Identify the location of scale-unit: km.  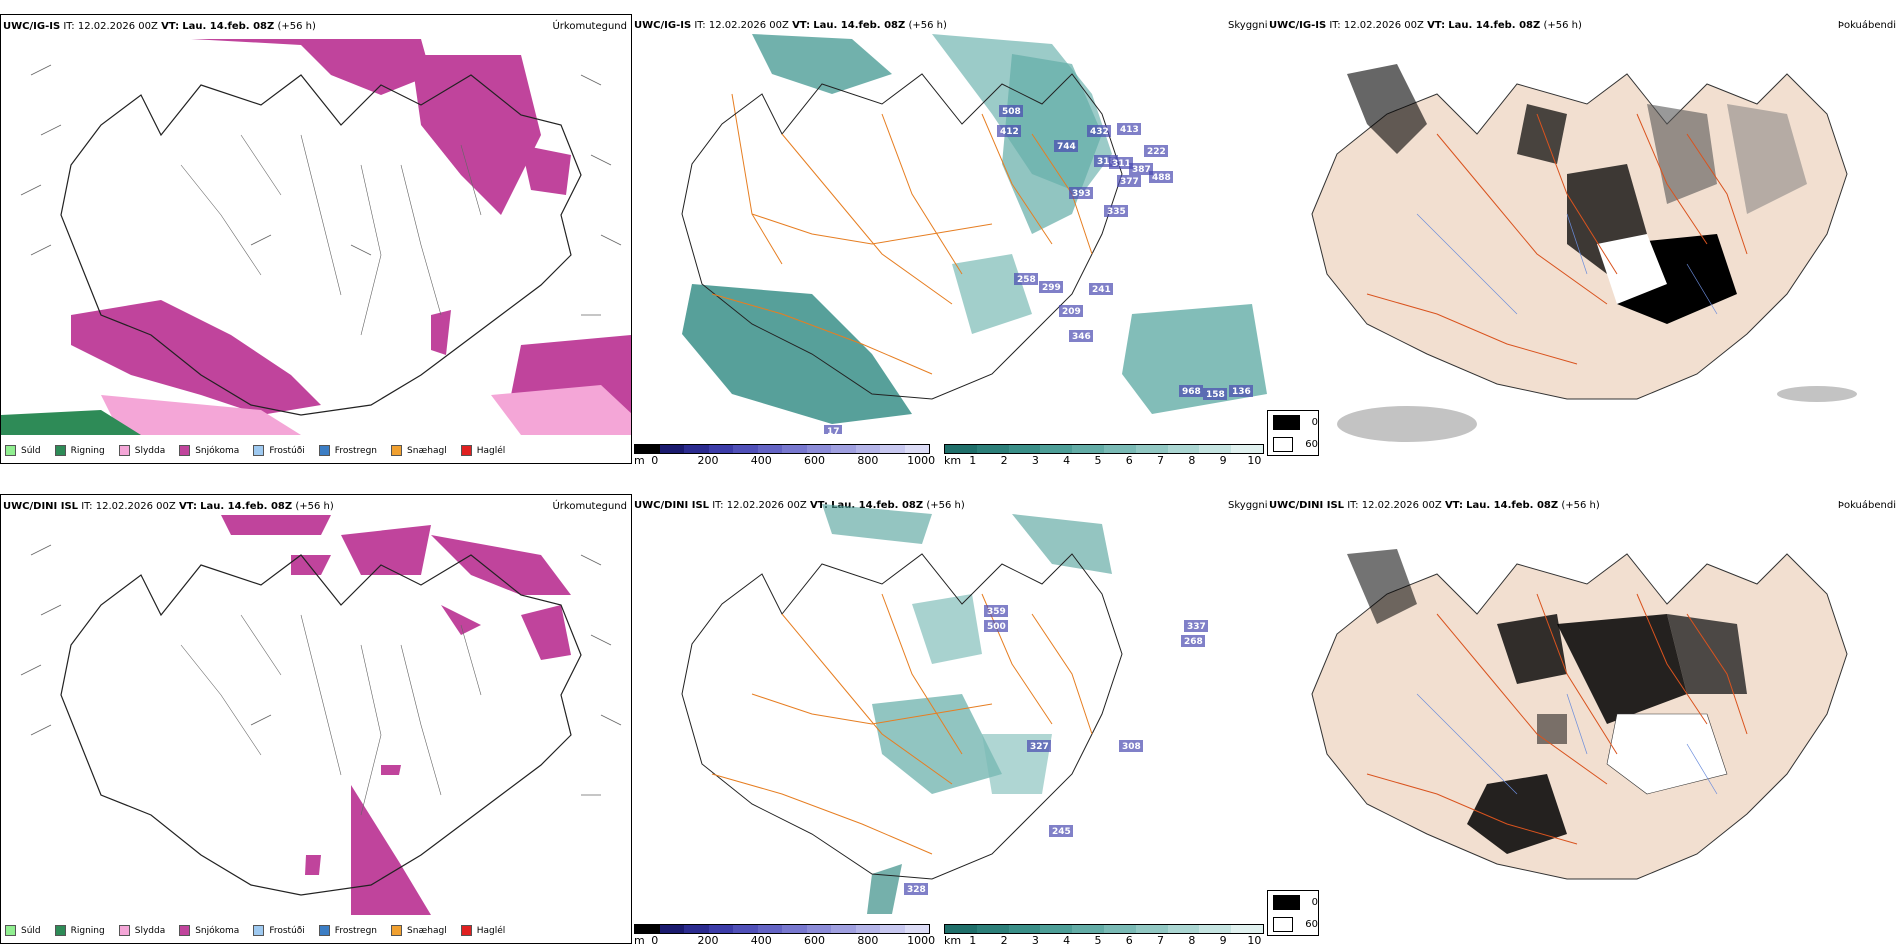
(953, 939).